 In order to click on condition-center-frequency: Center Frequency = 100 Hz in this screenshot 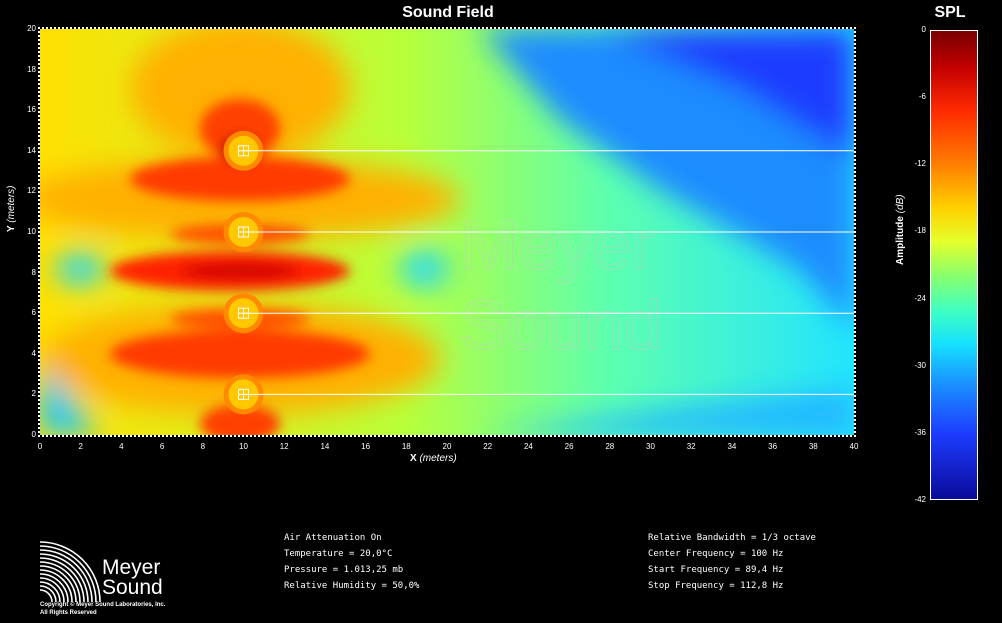, I will do `click(716, 554)`.